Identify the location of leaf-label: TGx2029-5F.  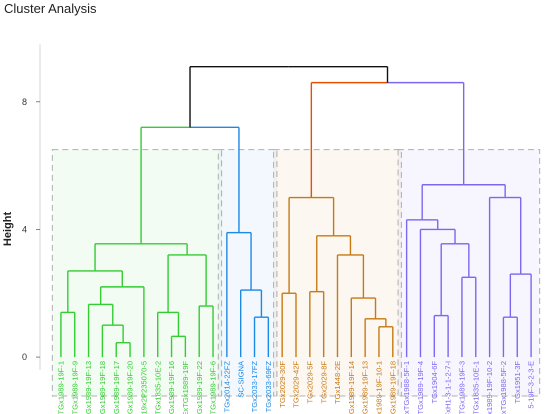
(309, 382).